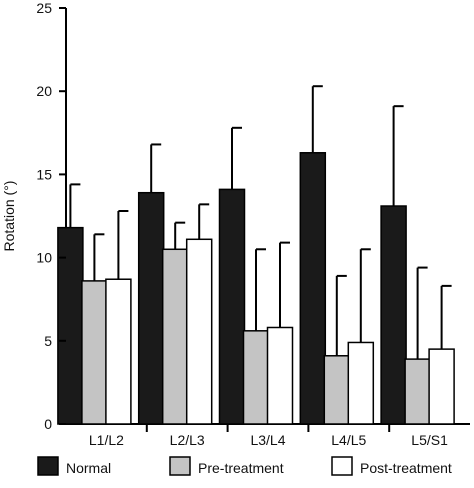 This screenshot has height=488, width=474. I want to click on legend-label: Post-treatment, so click(406, 468).